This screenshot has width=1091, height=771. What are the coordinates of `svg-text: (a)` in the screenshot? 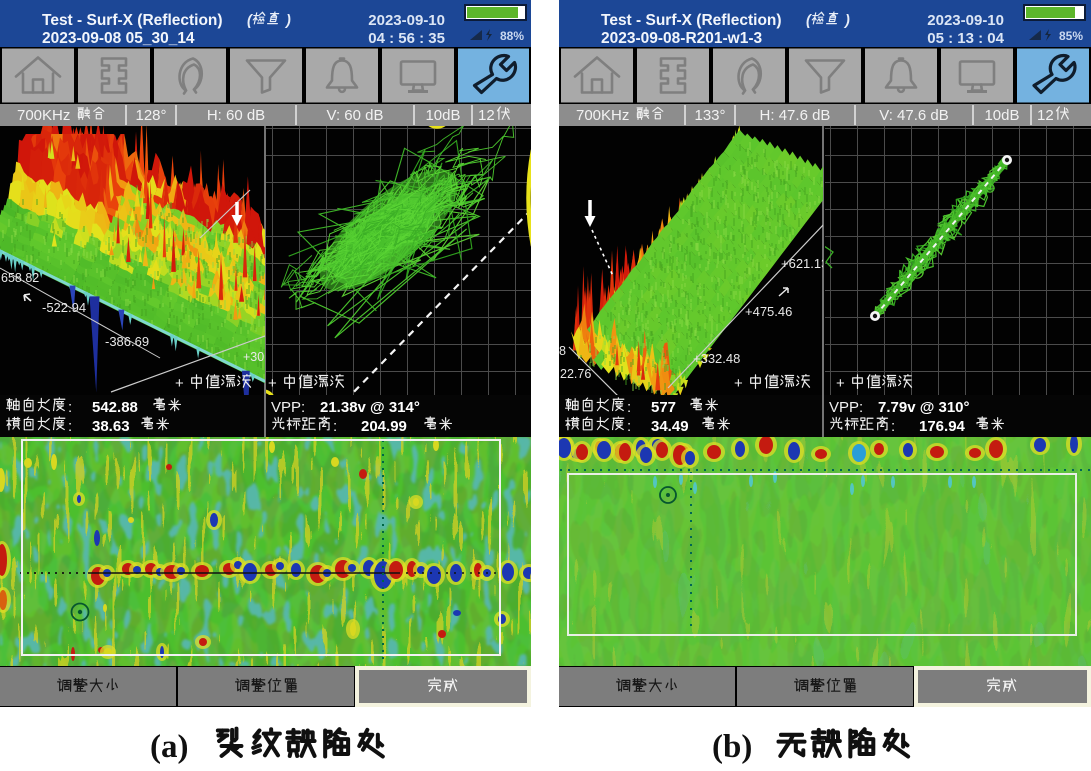 It's located at (169, 747).